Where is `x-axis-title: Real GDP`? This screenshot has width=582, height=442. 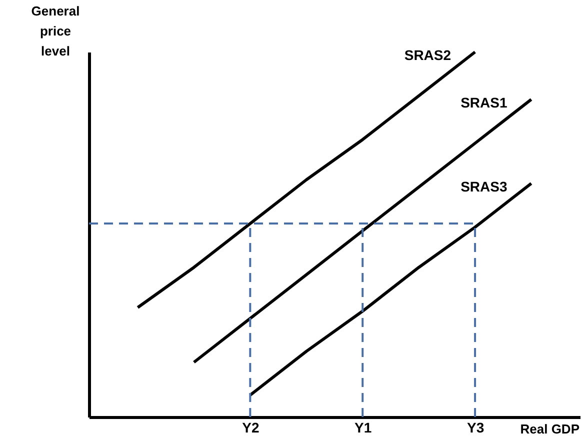 x-axis-title: Real GDP is located at coordinates (550, 429).